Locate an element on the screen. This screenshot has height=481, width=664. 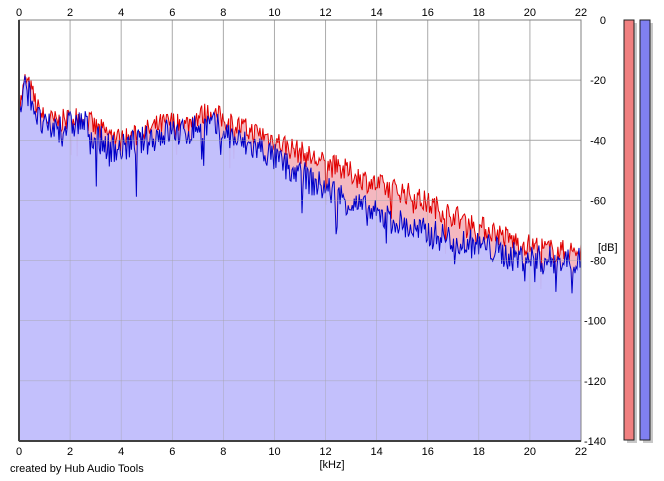
y-tick-label: -60 is located at coordinates (598, 201).